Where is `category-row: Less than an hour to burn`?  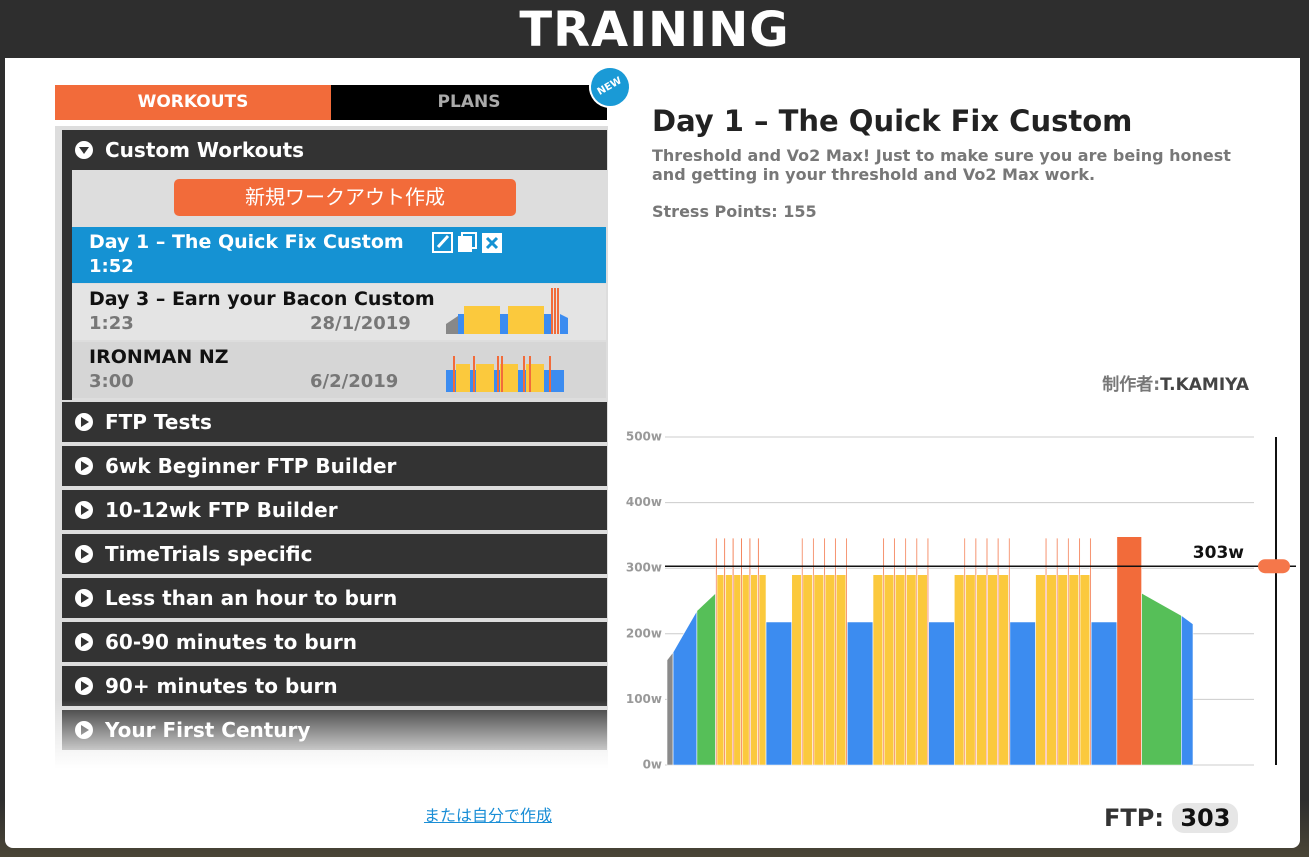
category-row: Less than an hour to burn is located at coordinates (334, 598).